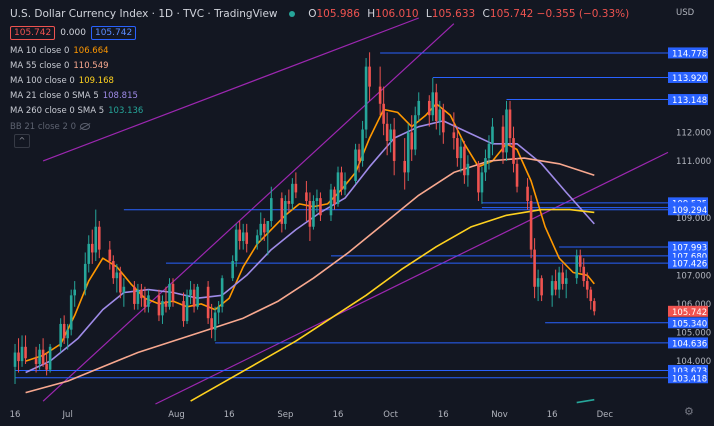  Describe the element at coordinates (40, 66) in the screenshot. I see `indicator-label: MA 55 close 0` at that location.